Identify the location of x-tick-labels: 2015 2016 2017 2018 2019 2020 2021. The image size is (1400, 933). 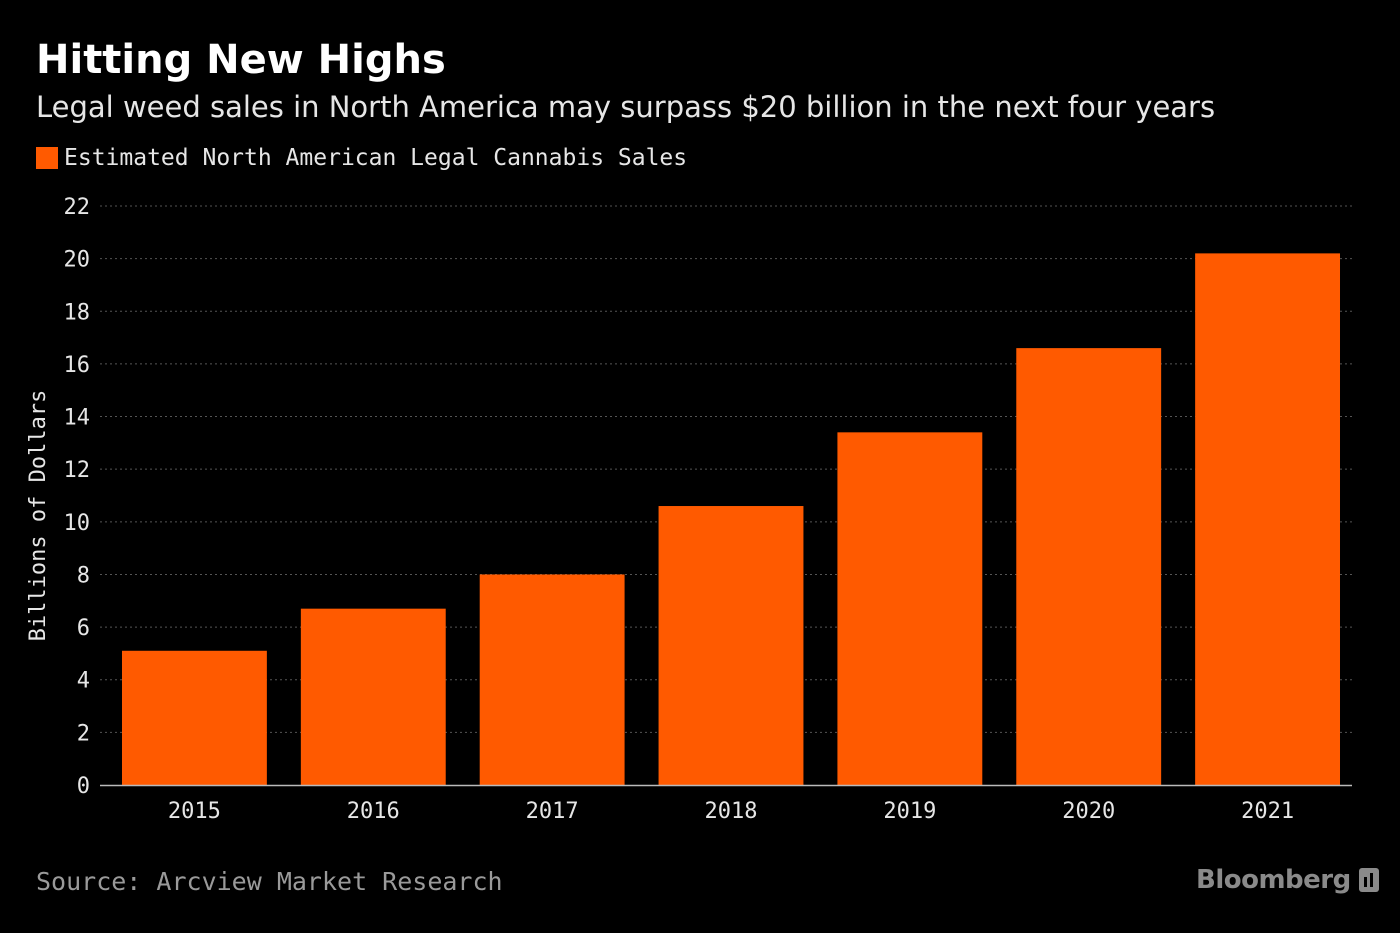
(731, 811).